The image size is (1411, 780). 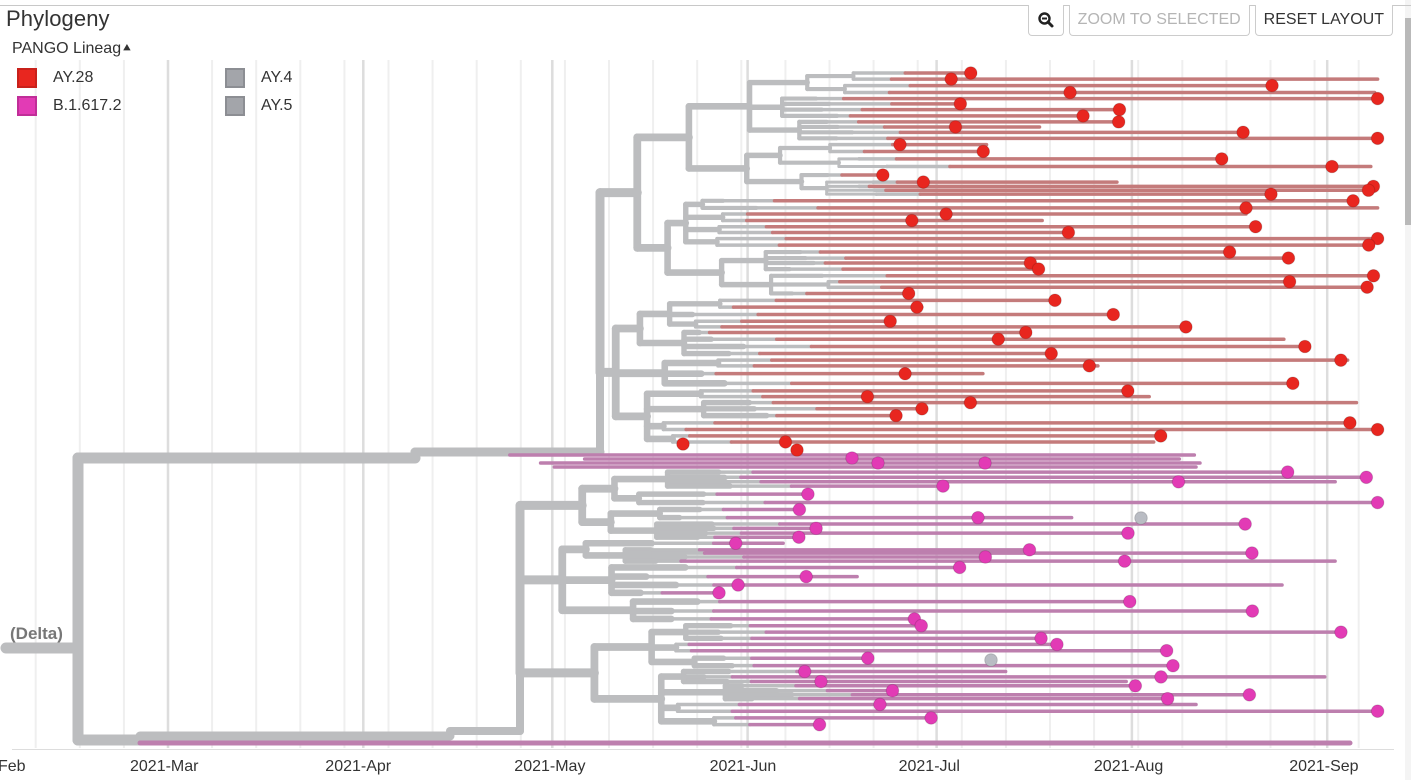 I want to click on legend-item-ay5: AY.5, so click(x=258, y=106).